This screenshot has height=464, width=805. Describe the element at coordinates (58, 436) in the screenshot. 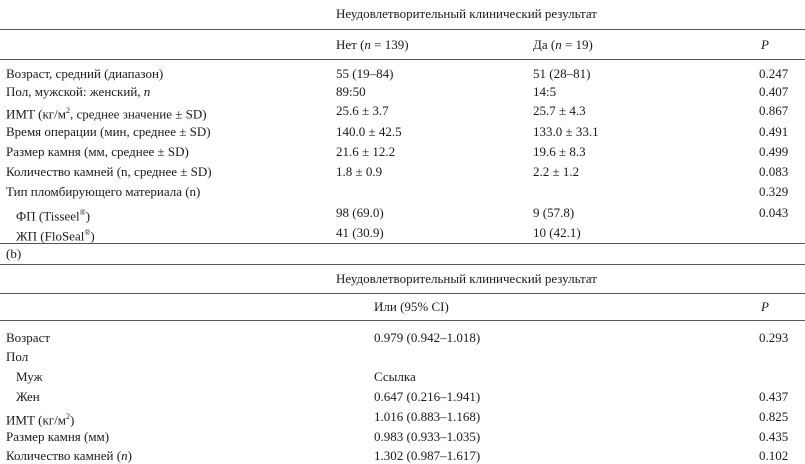

I see `table-b-row-label: Размер камня (мм)` at that location.